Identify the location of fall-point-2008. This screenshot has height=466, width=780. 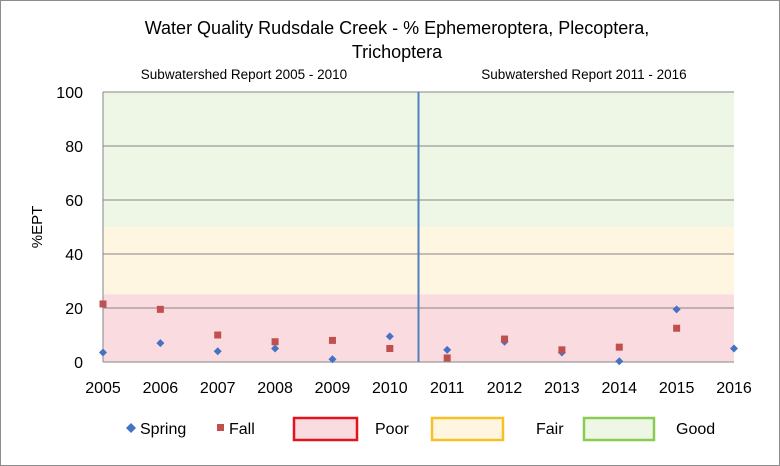
(275, 342).